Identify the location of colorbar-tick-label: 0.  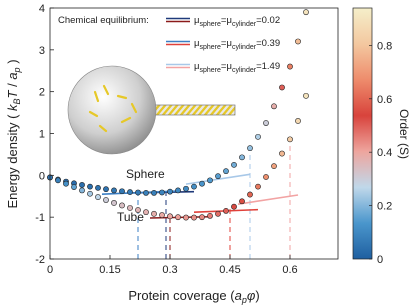
(380, 260).